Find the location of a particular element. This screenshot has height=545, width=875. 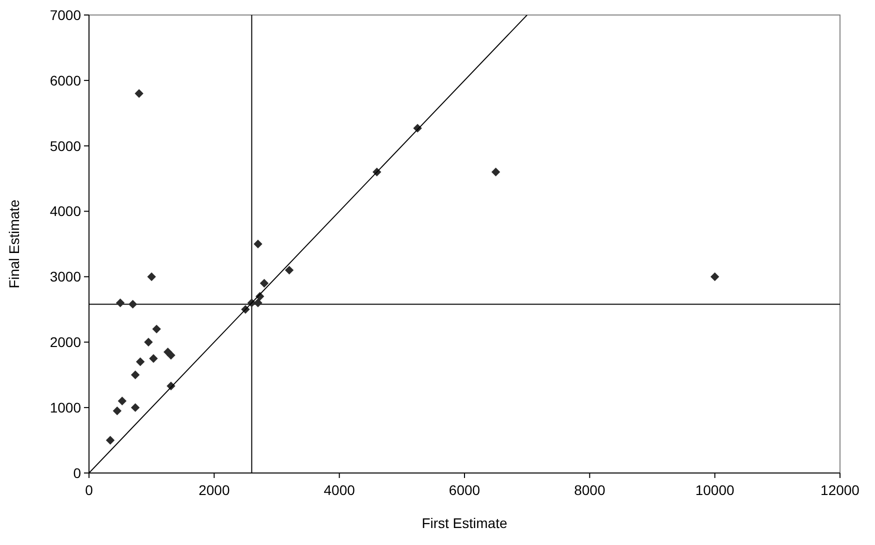

y-tick-label: 0 is located at coordinates (77, 472).